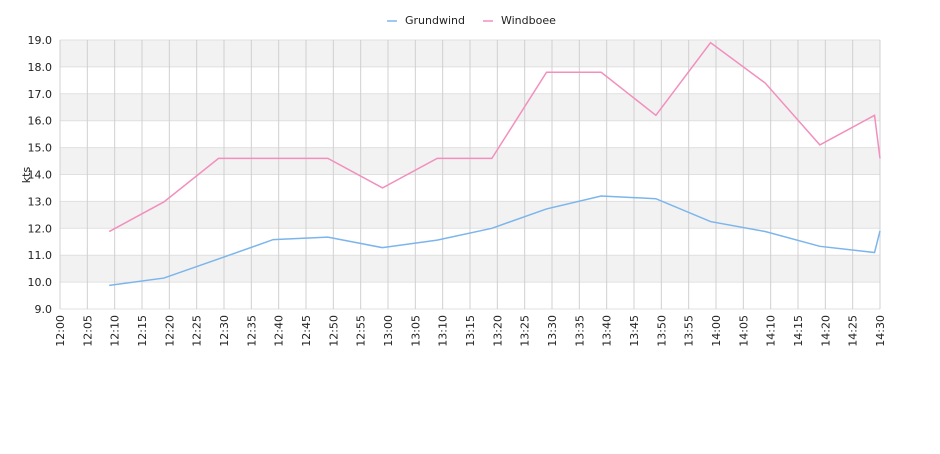 This screenshot has width=940, height=454. I want to click on x-tick-label: 12:30, so click(224, 331).